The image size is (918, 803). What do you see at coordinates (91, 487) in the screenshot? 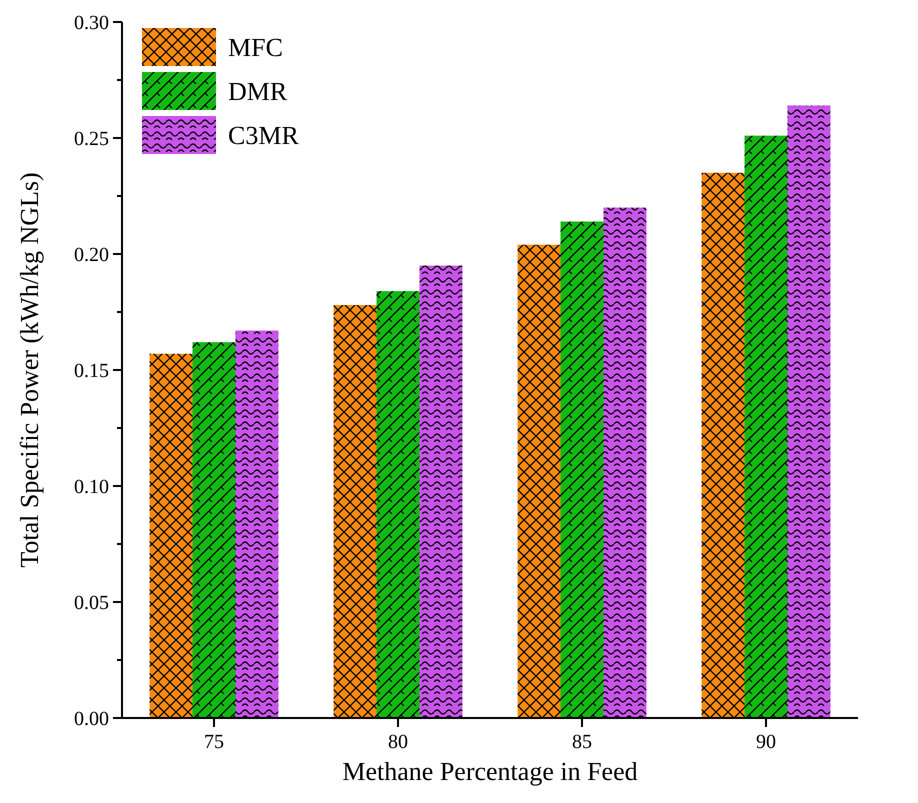
I see `y-tick-label: 0.10` at bounding box center [91, 487].